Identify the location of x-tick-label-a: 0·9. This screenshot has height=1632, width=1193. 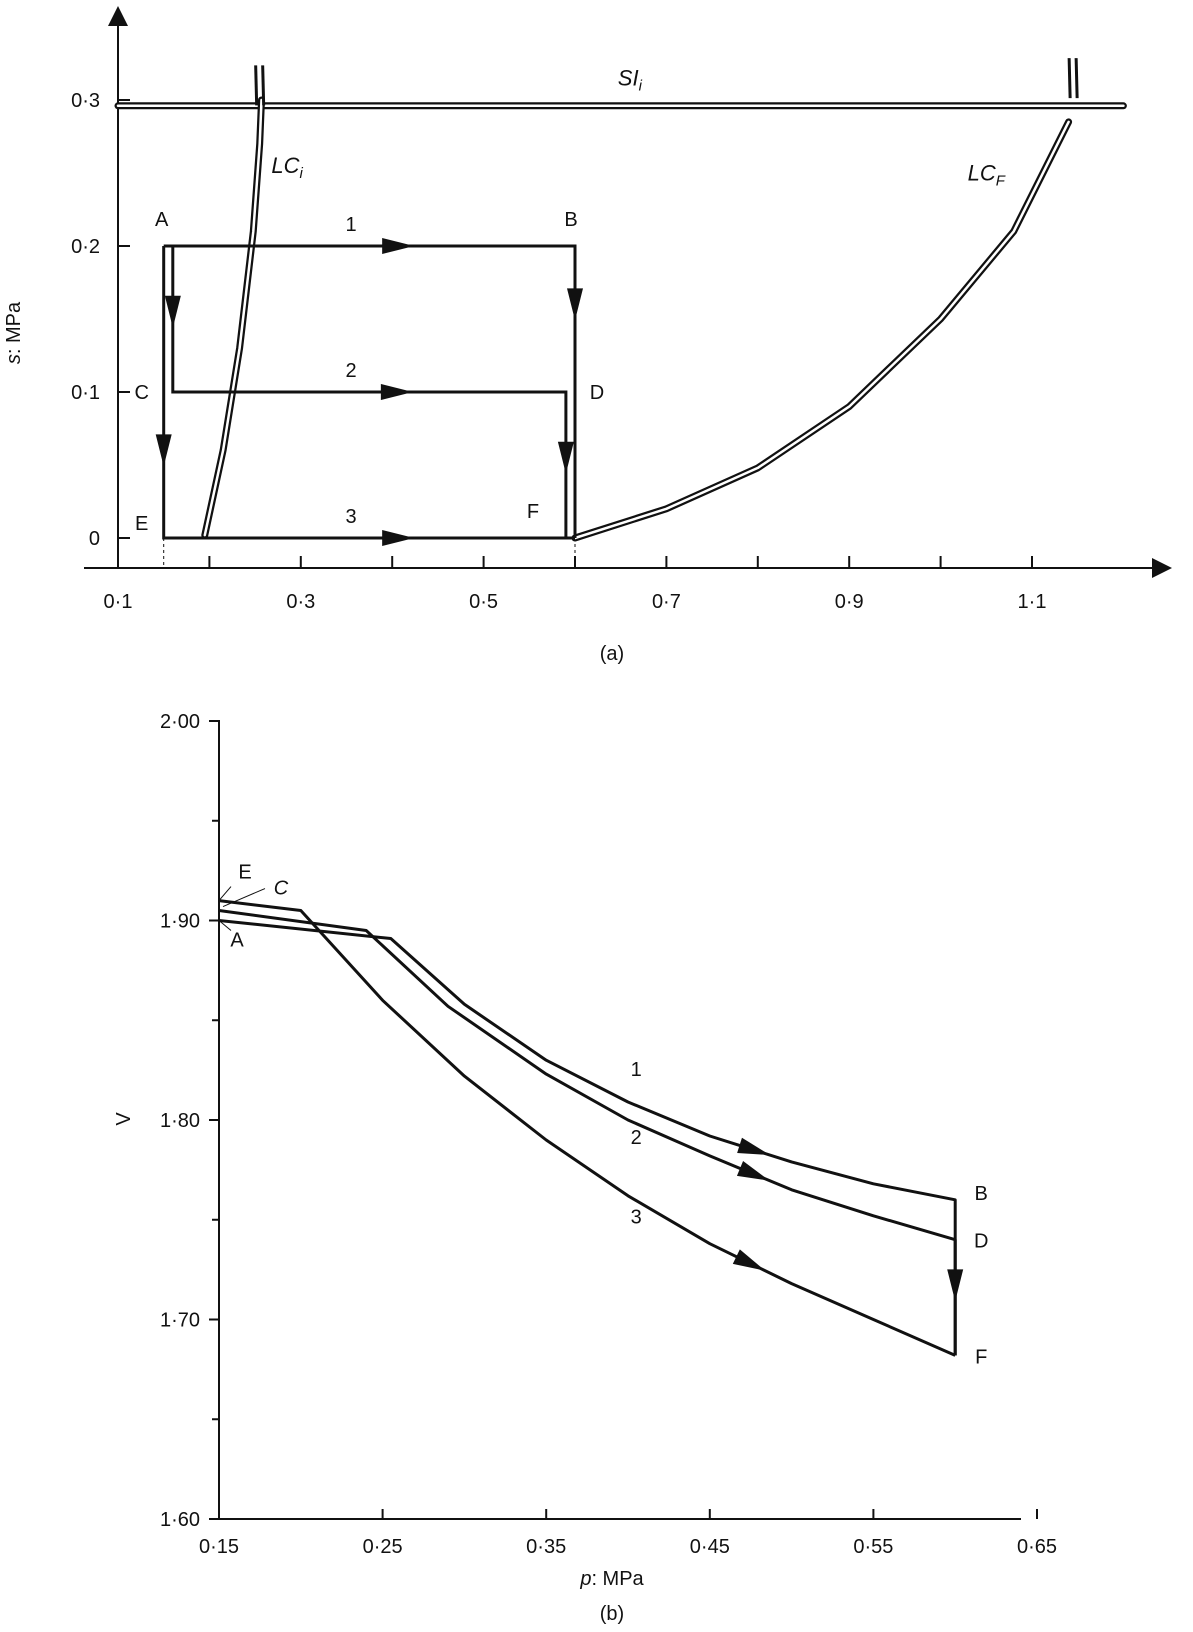
(849, 602).